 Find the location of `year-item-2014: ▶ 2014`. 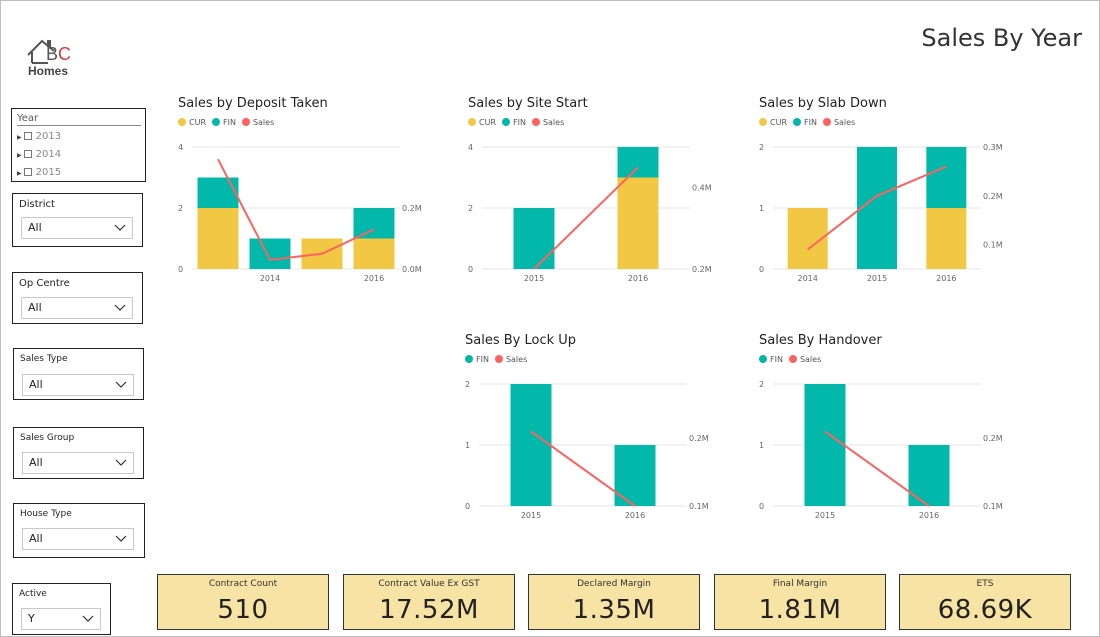

year-item-2014: ▶ 2014 is located at coordinates (39, 154).